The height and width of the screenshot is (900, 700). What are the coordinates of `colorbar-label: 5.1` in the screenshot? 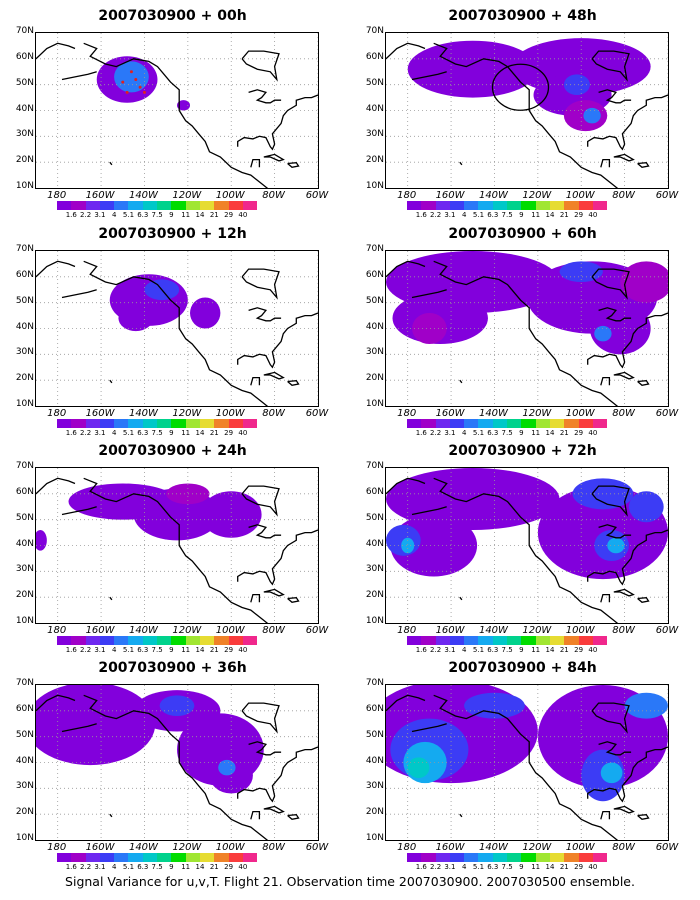 It's located at (478, 650).